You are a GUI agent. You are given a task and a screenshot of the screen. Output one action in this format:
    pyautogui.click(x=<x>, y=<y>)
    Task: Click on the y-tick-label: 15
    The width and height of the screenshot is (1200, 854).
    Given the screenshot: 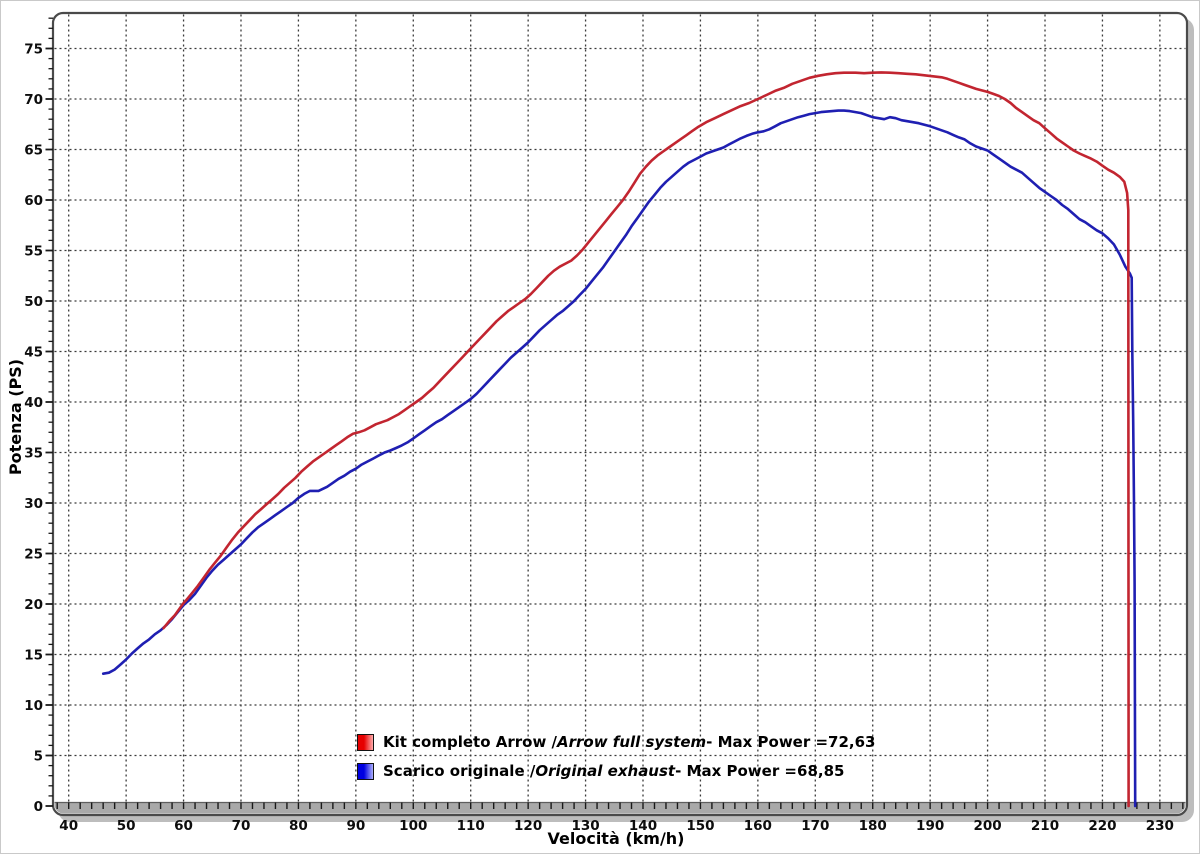 What is the action you would take?
    pyautogui.click(x=33, y=656)
    